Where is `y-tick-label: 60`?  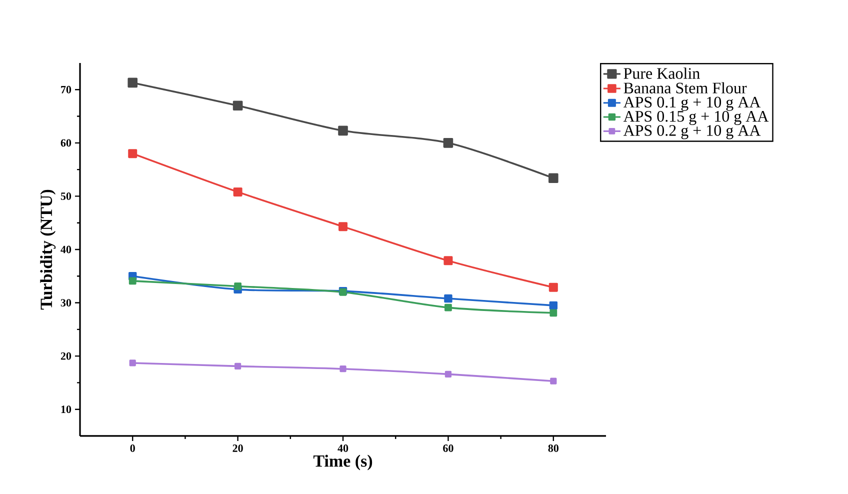 y-tick-label: 60 is located at coordinates (66, 143).